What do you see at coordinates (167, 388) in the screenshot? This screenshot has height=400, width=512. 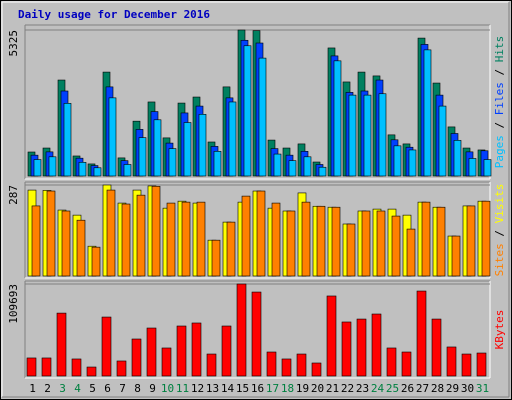 I see `x-tick-label: 10` at bounding box center [167, 388].